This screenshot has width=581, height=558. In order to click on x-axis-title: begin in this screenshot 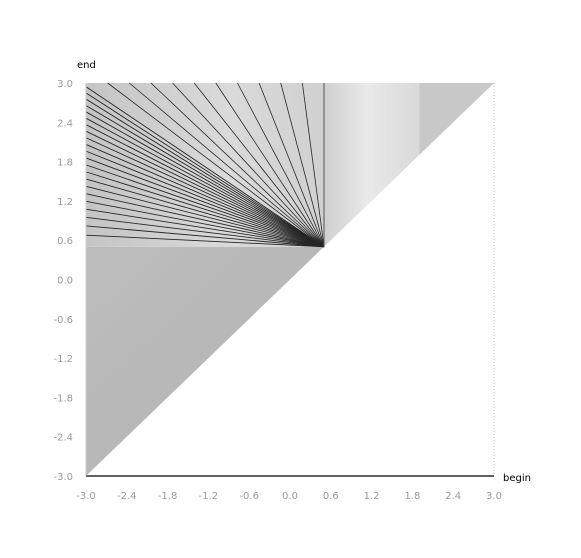, I will do `click(517, 478)`.